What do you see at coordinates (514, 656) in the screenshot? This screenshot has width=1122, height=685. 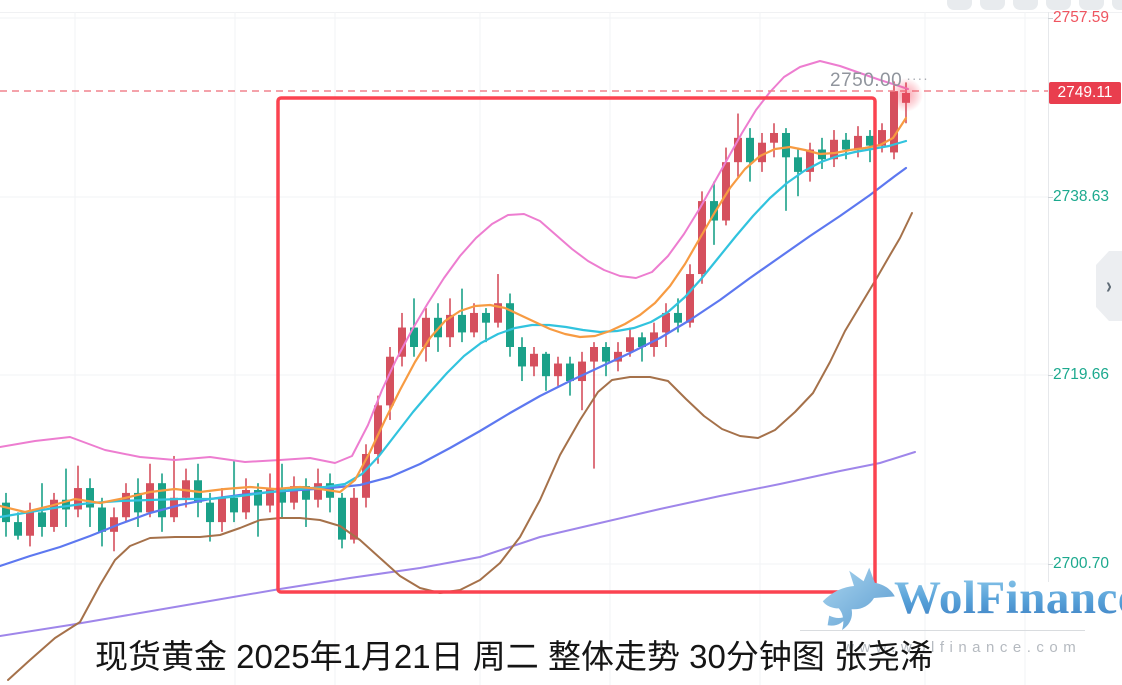 I see `chart-caption: 现货黄金 2025年1月21日 周二 整体走势 30分钟图 张尧浠` at bounding box center [514, 656].